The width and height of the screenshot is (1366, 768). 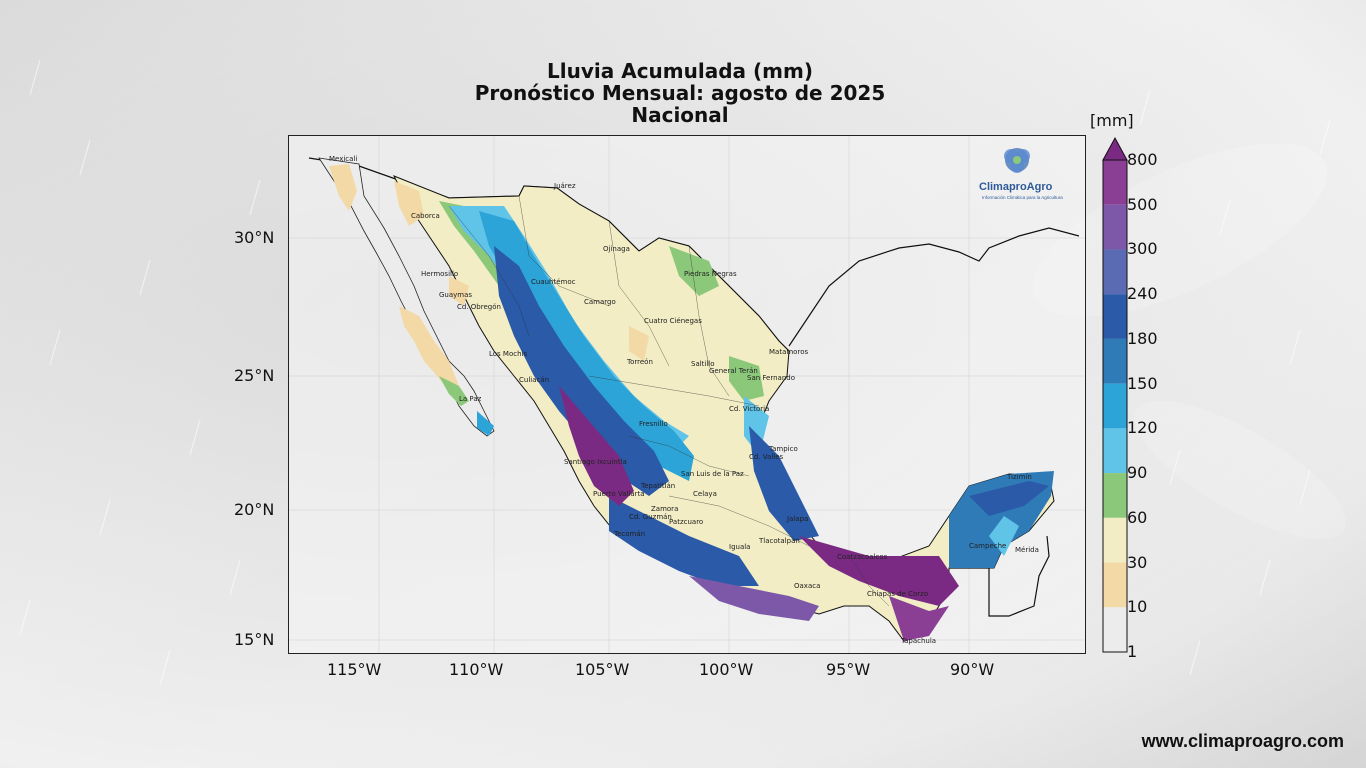 I want to click on city-label: Santiago Ixcuintla, so click(x=595, y=462).